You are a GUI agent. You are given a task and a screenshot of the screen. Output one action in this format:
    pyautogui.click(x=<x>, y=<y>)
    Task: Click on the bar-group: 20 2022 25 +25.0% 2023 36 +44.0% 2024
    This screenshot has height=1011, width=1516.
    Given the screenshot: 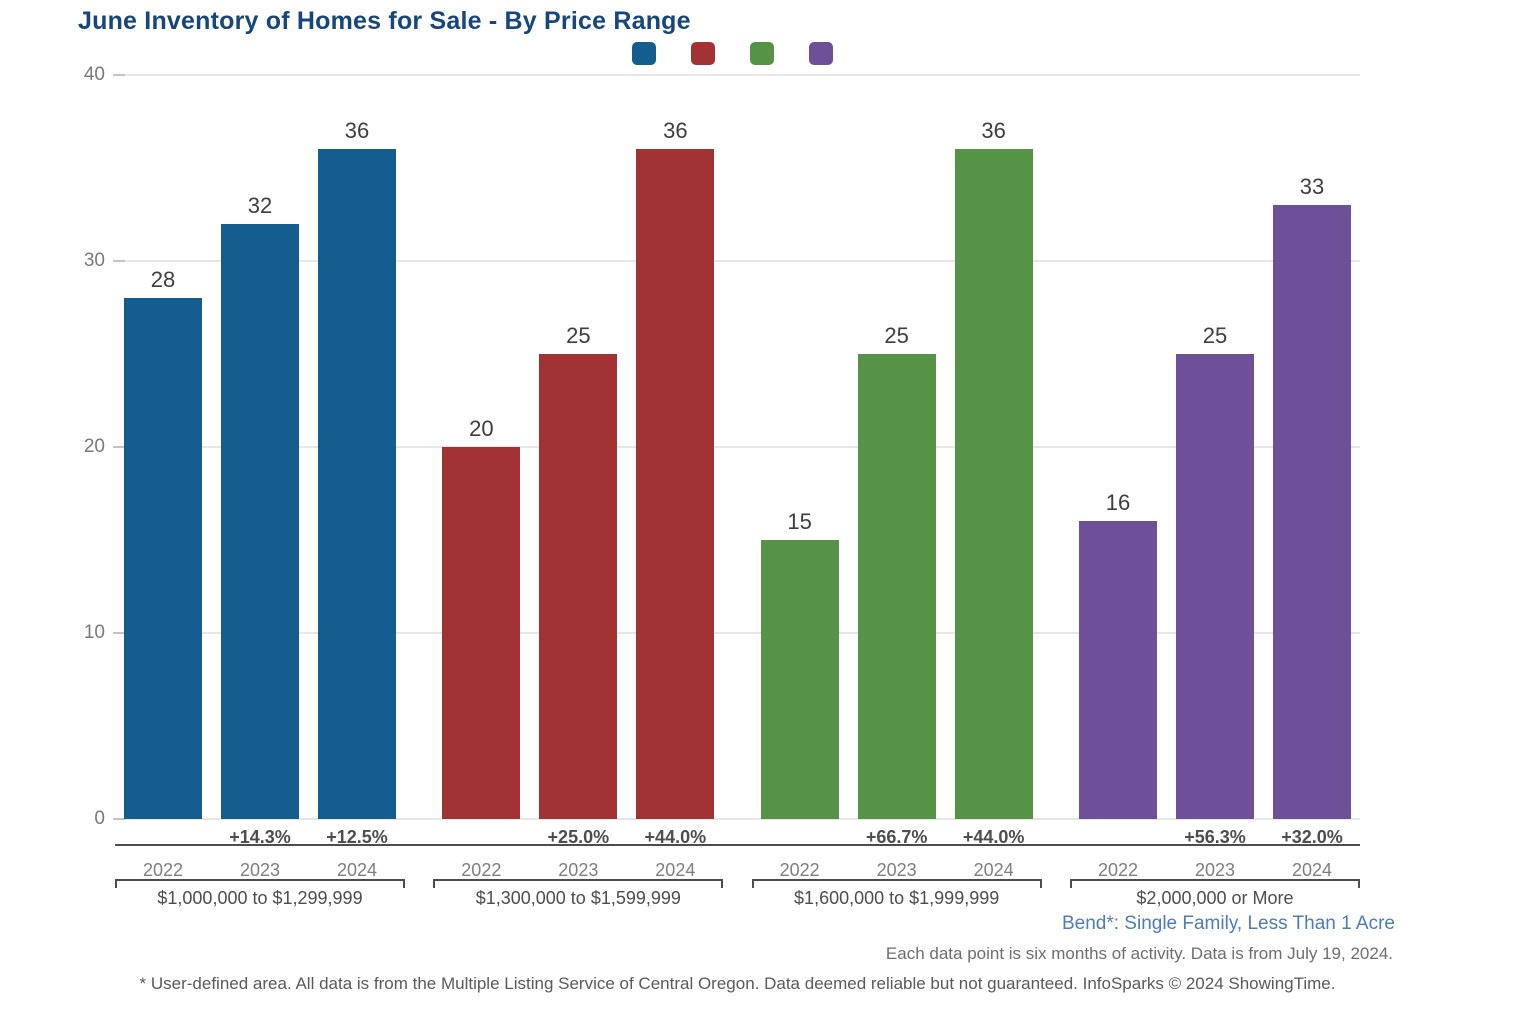 What is the action you would take?
    pyautogui.click(x=578, y=477)
    